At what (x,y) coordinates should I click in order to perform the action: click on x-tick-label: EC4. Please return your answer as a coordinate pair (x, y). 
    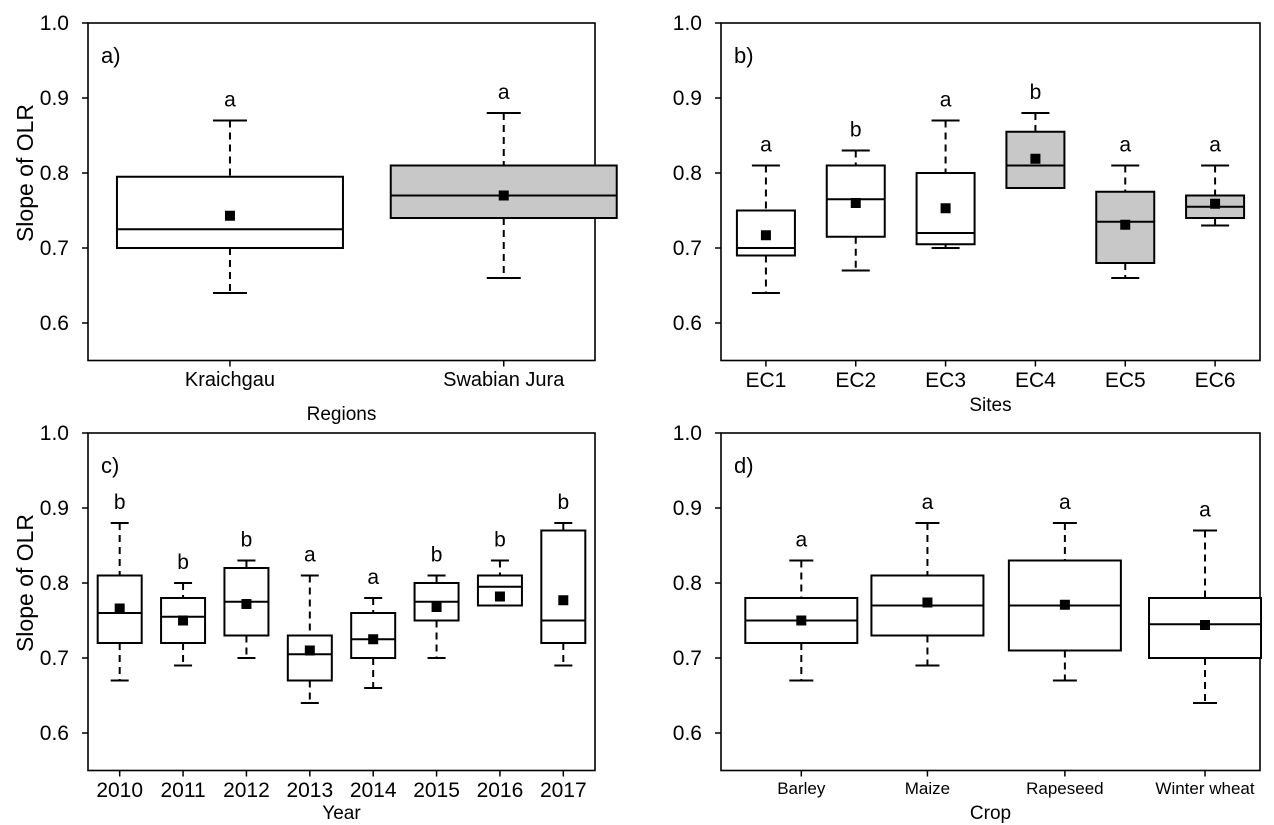
    Looking at the image, I should click on (1035, 380).